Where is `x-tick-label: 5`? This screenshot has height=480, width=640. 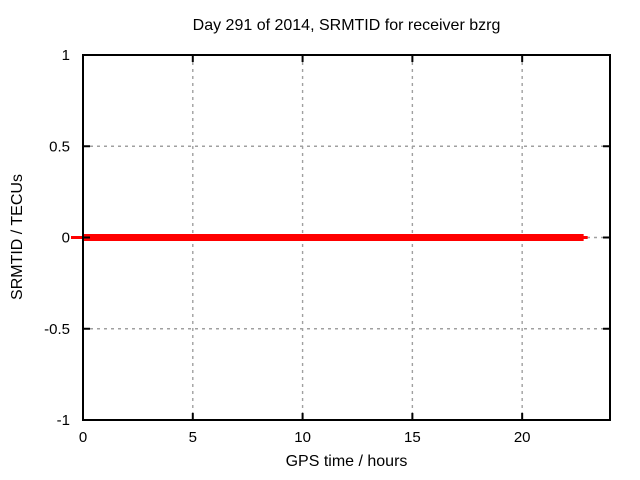 x-tick-label: 5 is located at coordinates (193, 437).